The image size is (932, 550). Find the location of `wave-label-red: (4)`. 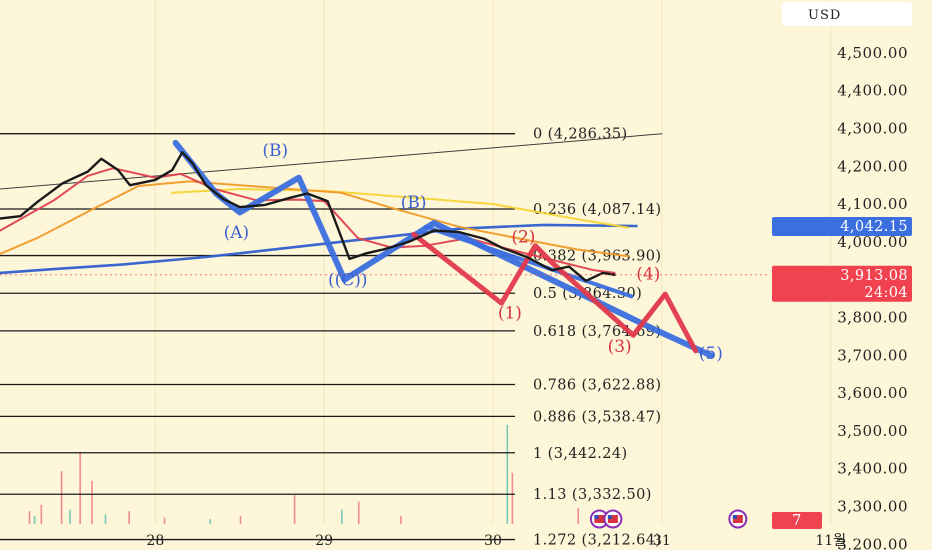

wave-label-red: (4) is located at coordinates (648, 275).